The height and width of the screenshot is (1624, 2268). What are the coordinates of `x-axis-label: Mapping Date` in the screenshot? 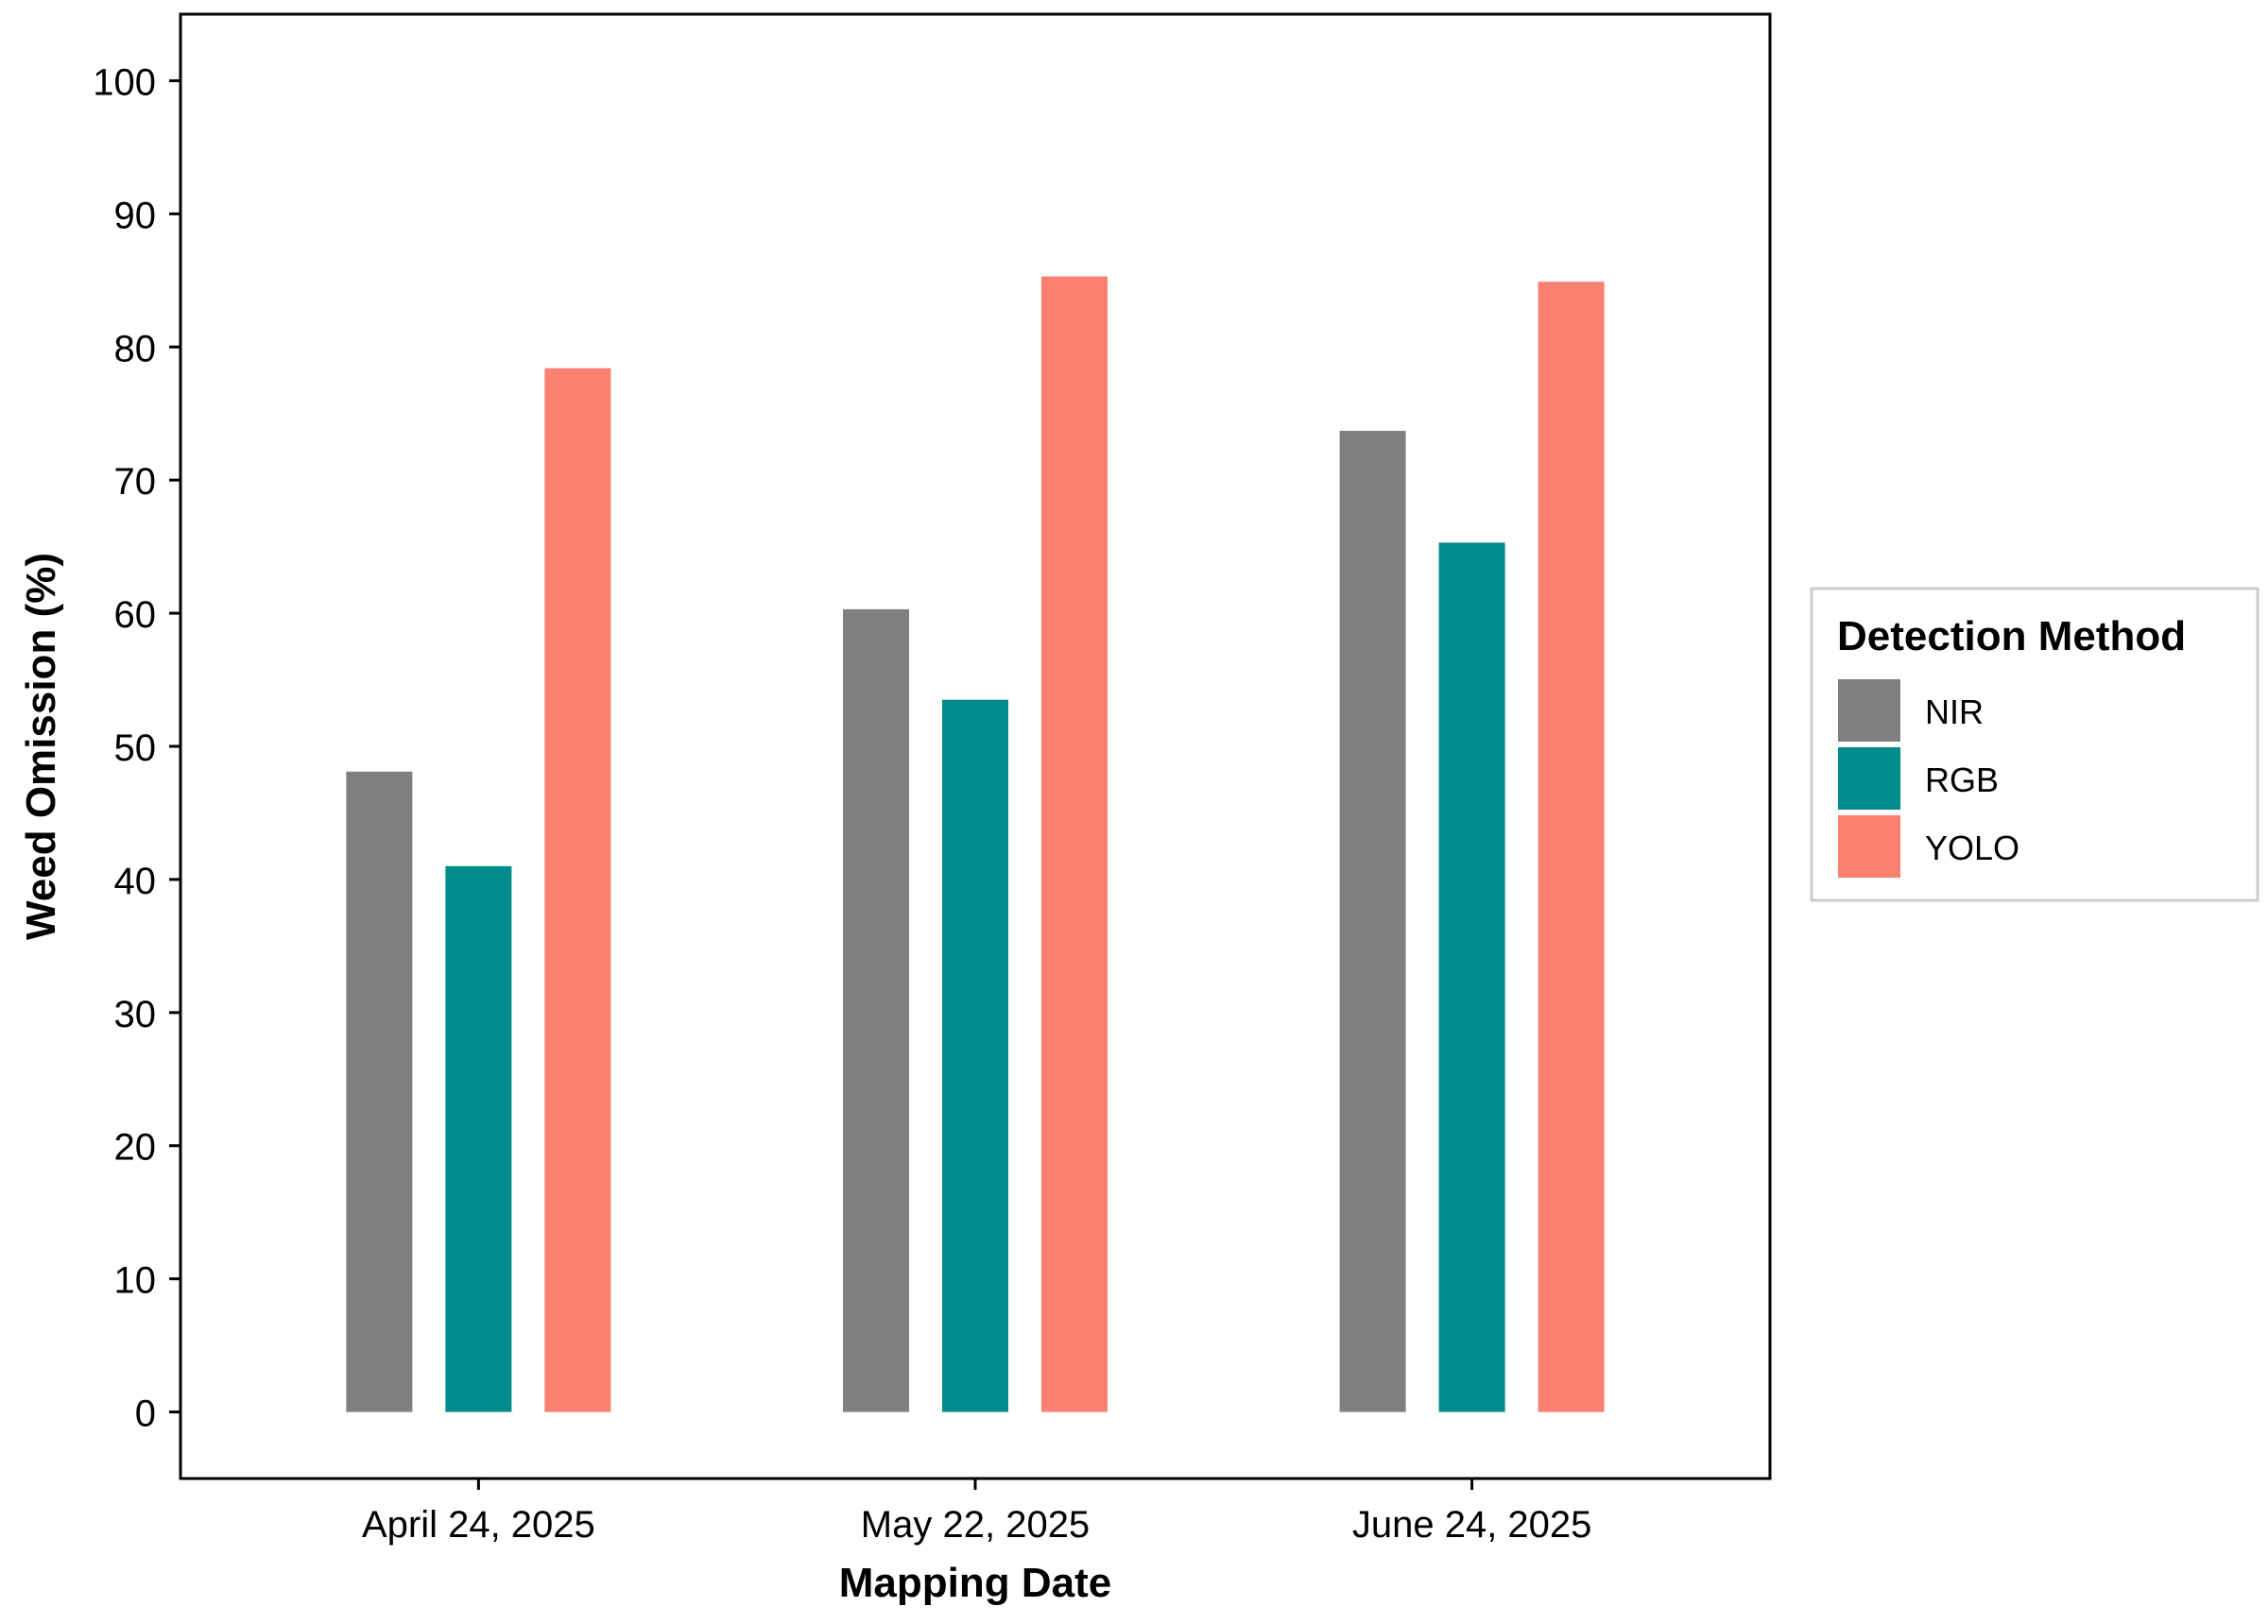 It's located at (975, 1583).